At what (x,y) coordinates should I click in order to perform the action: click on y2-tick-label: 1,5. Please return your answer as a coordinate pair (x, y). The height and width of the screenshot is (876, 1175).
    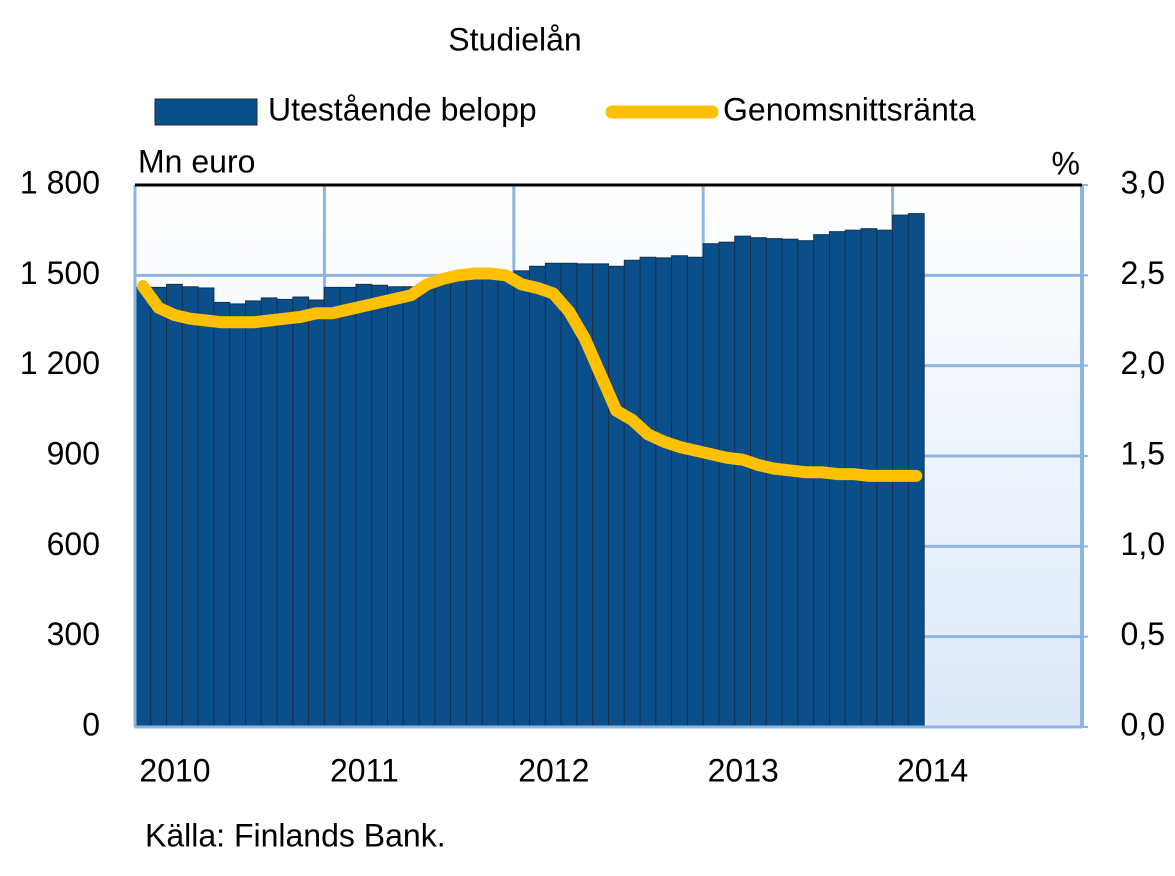
    Looking at the image, I should click on (1143, 453).